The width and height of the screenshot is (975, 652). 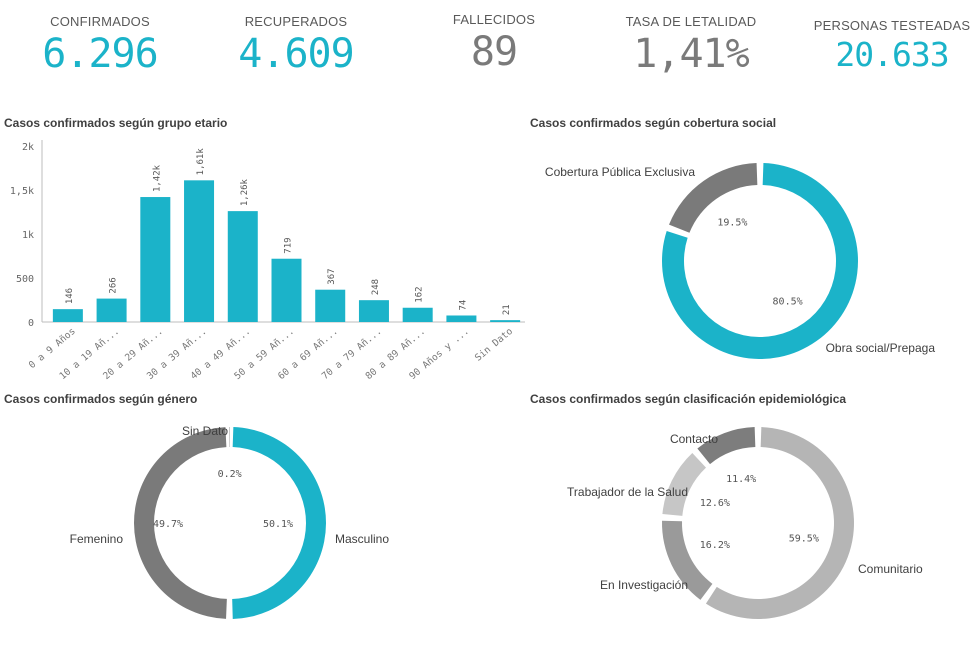 I want to click on kpi-confirmados: CONFIRMADOS 6.296, so click(x=100, y=45).